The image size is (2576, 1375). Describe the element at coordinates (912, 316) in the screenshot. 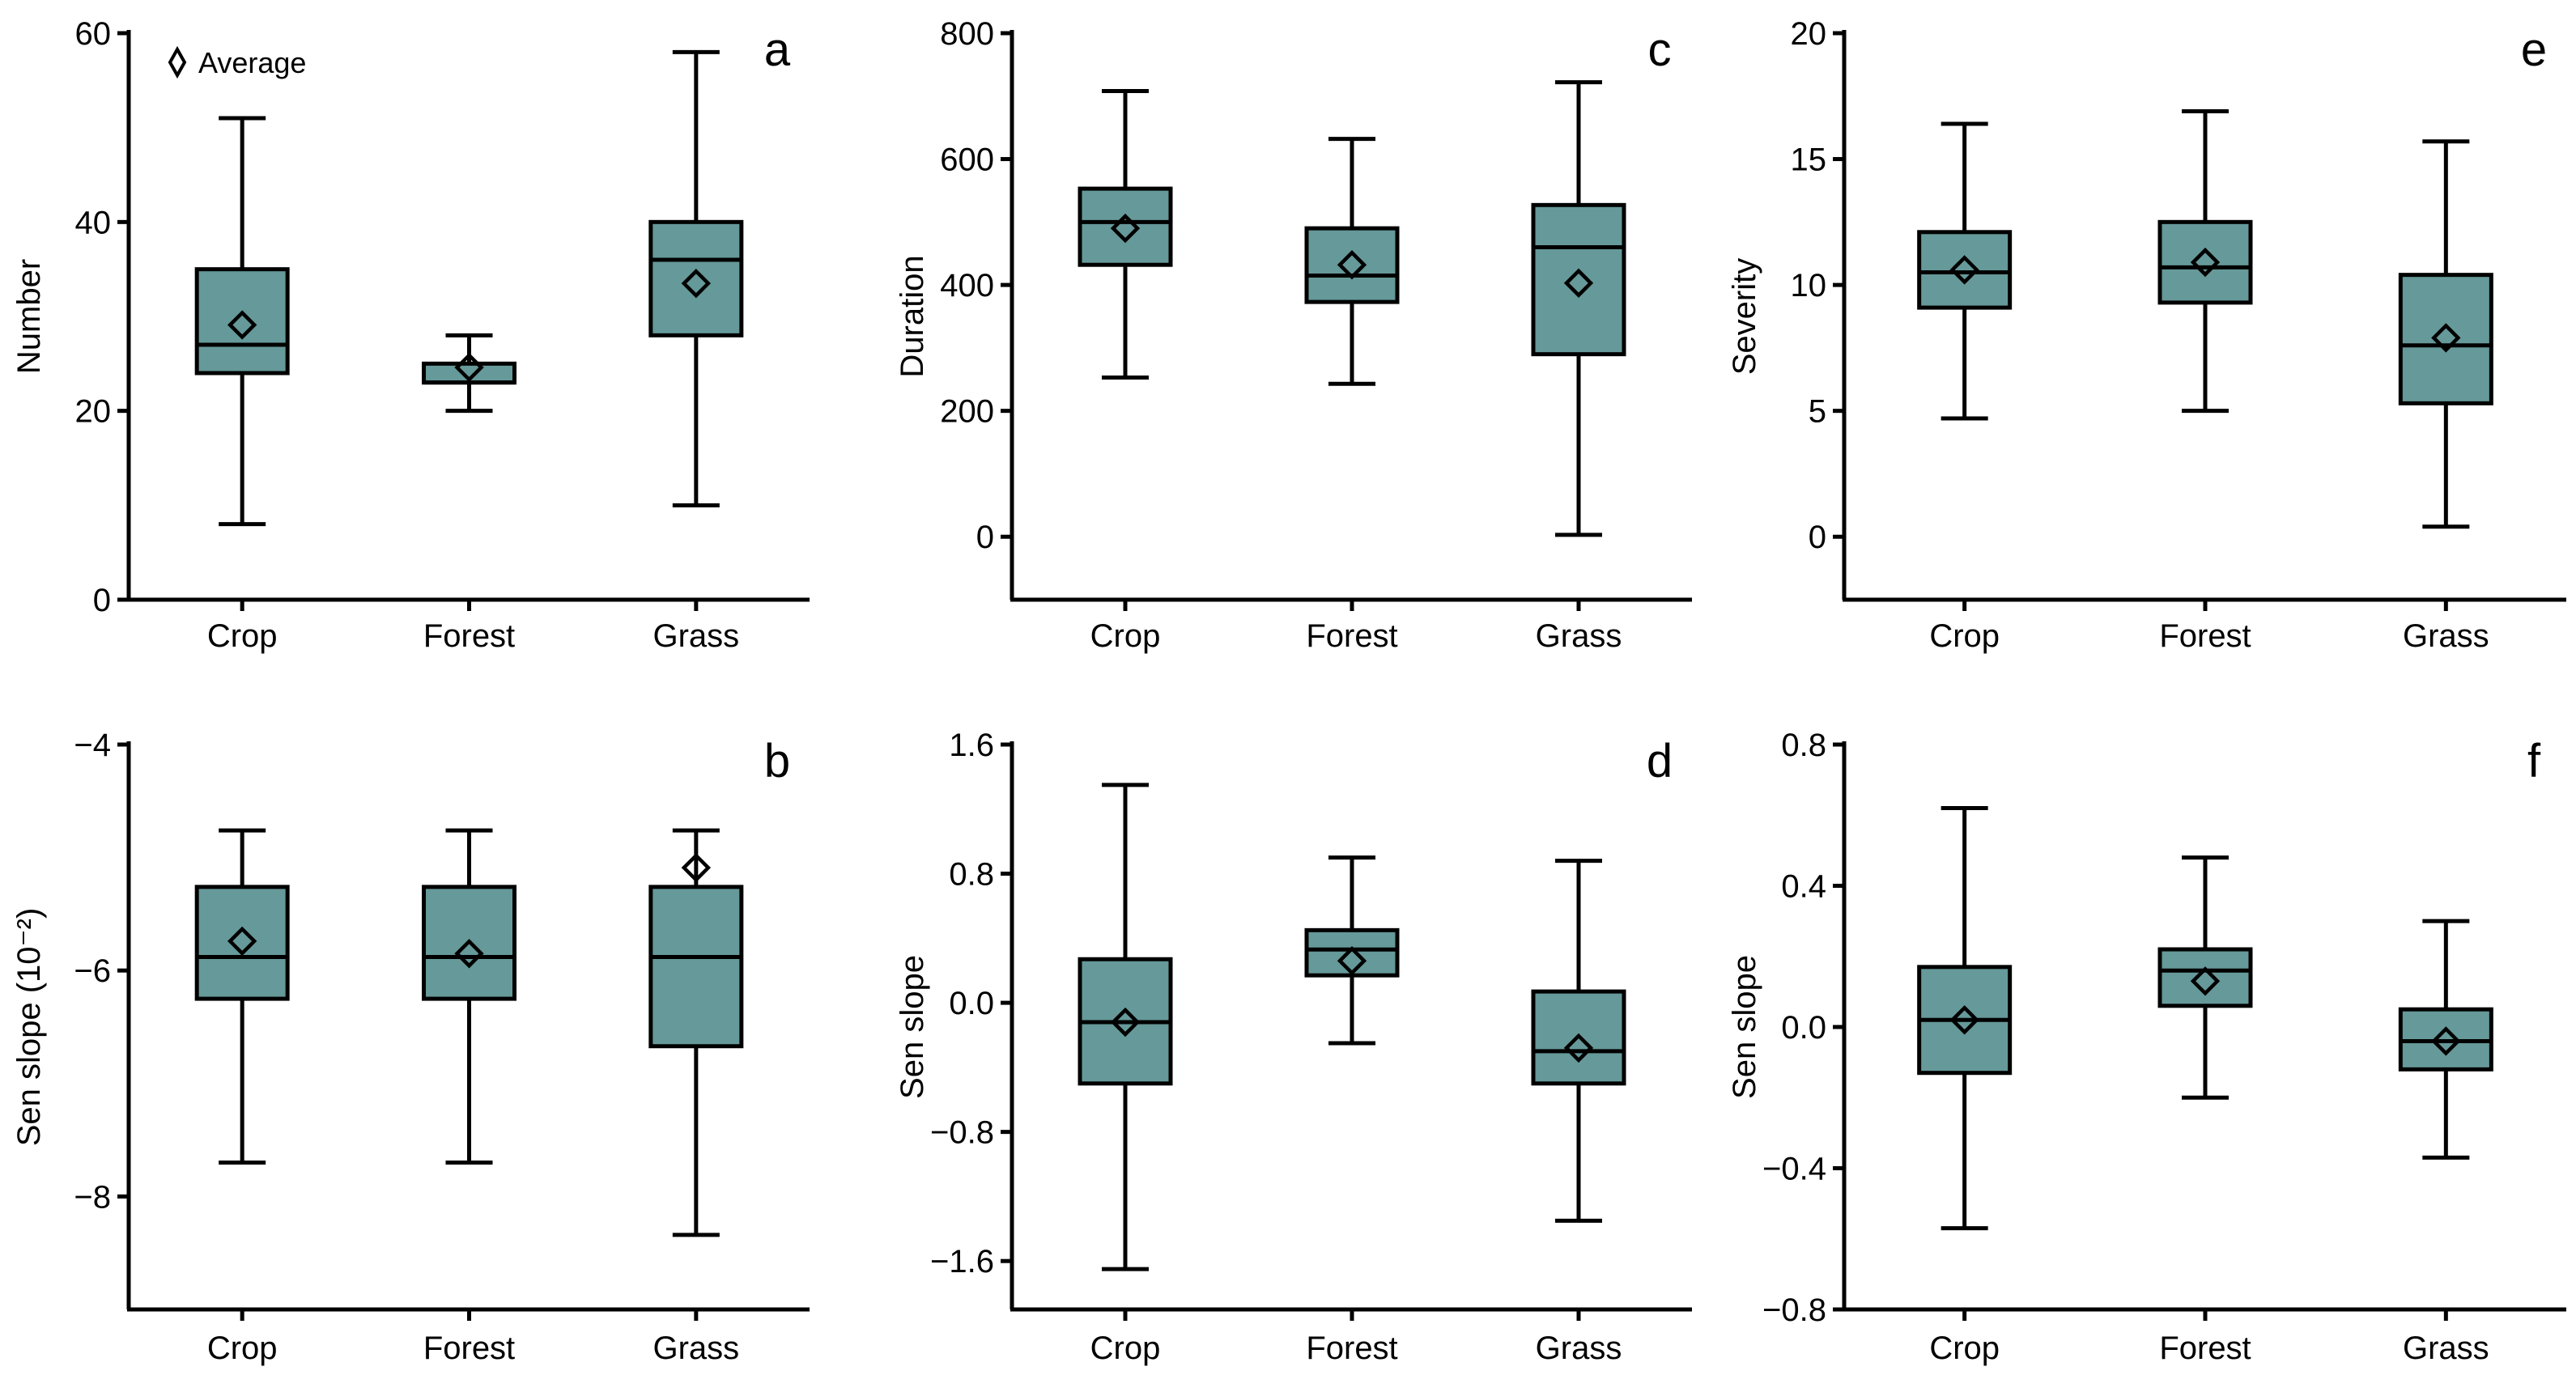

I see `y-axis-label: Duration` at that location.